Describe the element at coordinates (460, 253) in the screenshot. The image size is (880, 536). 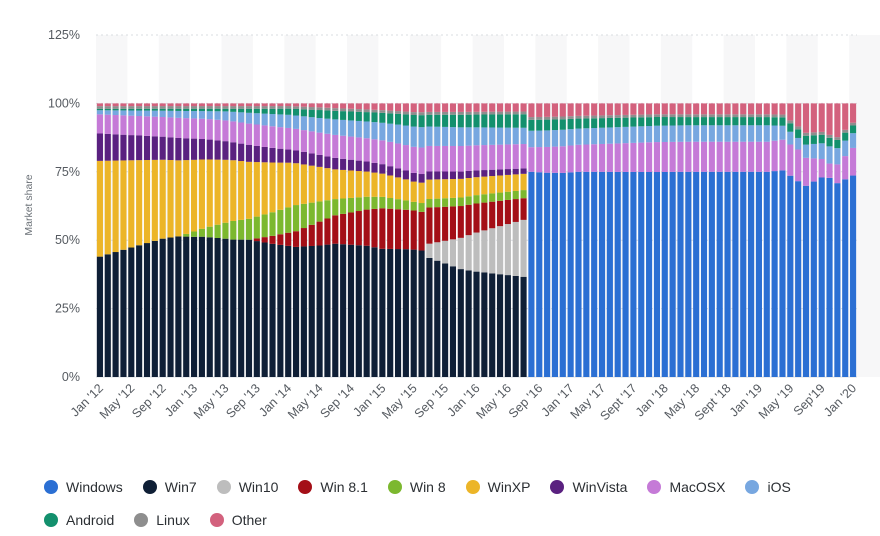
I see `bar-segment-win10` at that location.